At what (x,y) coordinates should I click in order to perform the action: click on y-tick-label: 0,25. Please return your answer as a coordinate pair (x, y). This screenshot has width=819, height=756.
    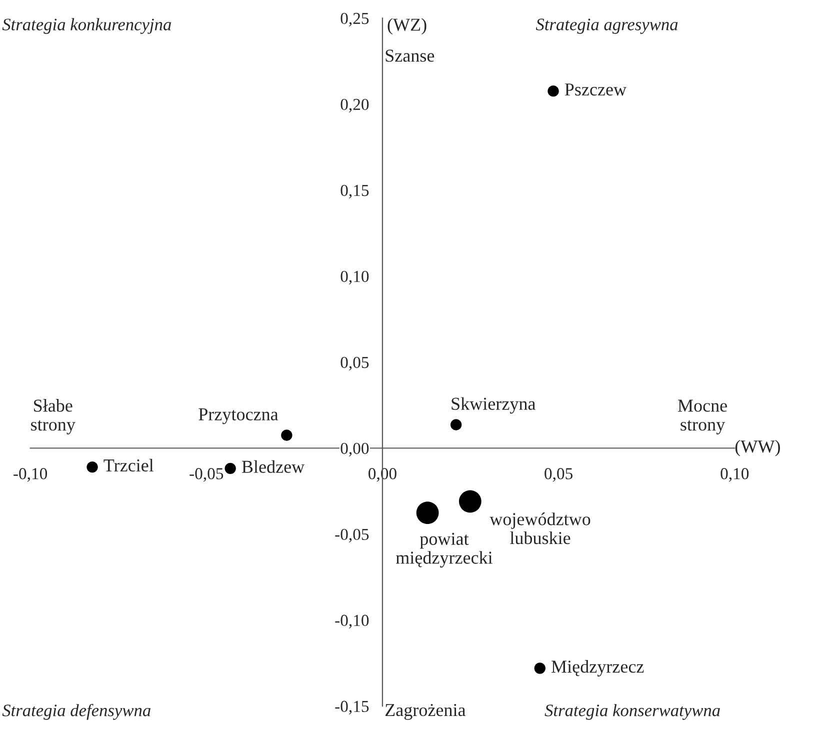
    Looking at the image, I should click on (354, 19).